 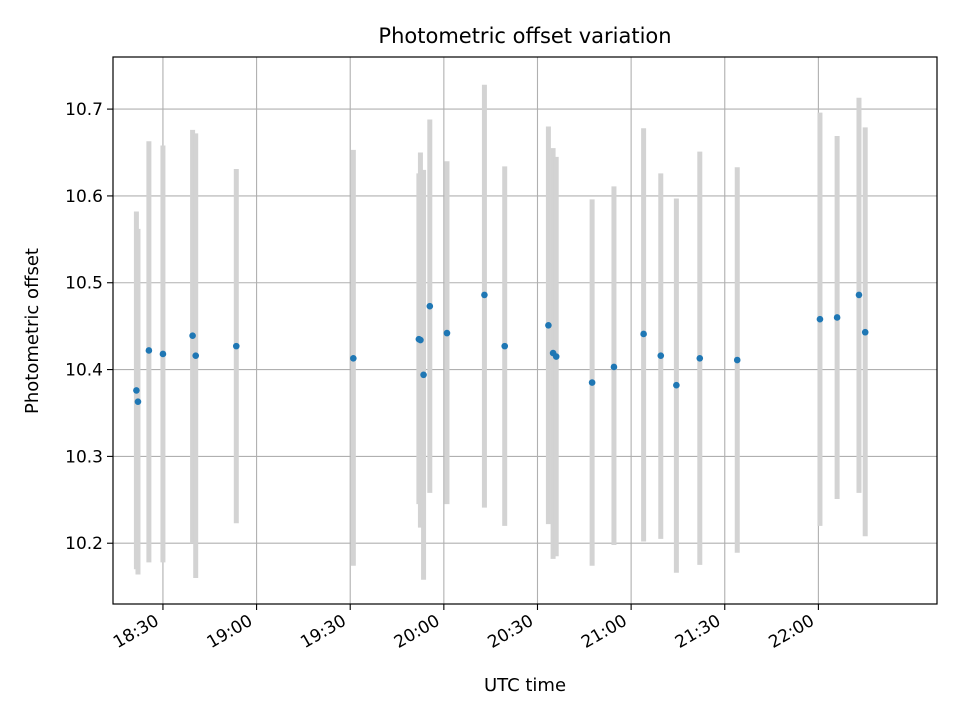 What do you see at coordinates (32, 331) in the screenshot?
I see `y-axis-label: Photometric offset` at bounding box center [32, 331].